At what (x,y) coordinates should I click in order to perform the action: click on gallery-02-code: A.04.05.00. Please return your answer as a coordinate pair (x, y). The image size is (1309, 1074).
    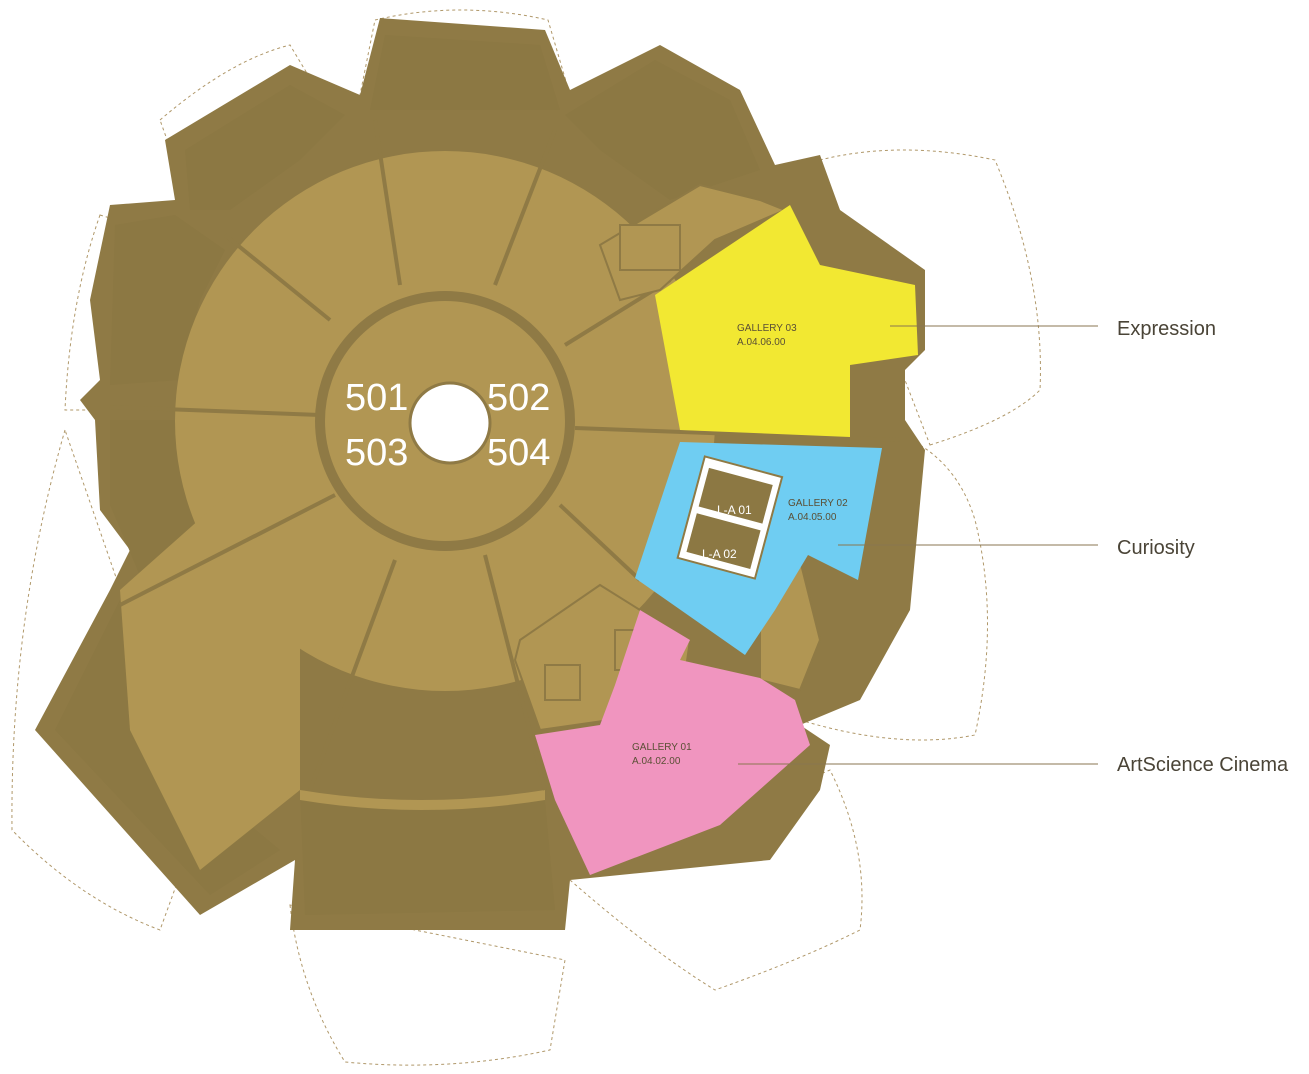
    Looking at the image, I should click on (812, 517).